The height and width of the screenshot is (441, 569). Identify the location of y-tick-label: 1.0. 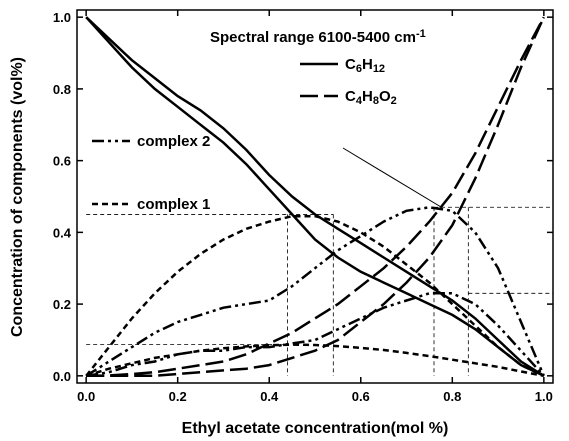
(62, 17).